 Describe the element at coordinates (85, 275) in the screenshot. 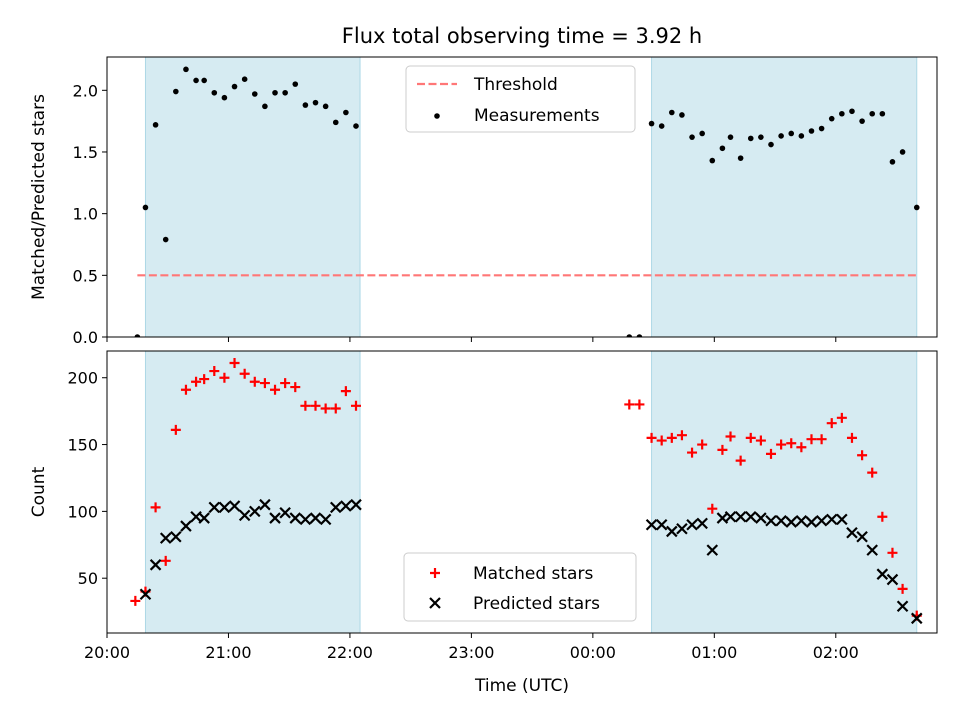

I see `y-tick-label: 0.5` at that location.